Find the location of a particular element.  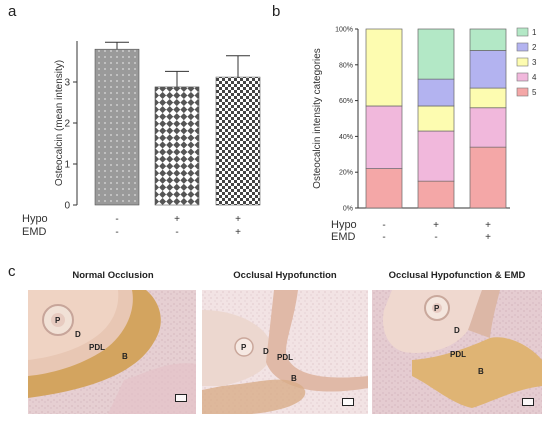

y-tick-label: 1 is located at coordinates (67, 165).